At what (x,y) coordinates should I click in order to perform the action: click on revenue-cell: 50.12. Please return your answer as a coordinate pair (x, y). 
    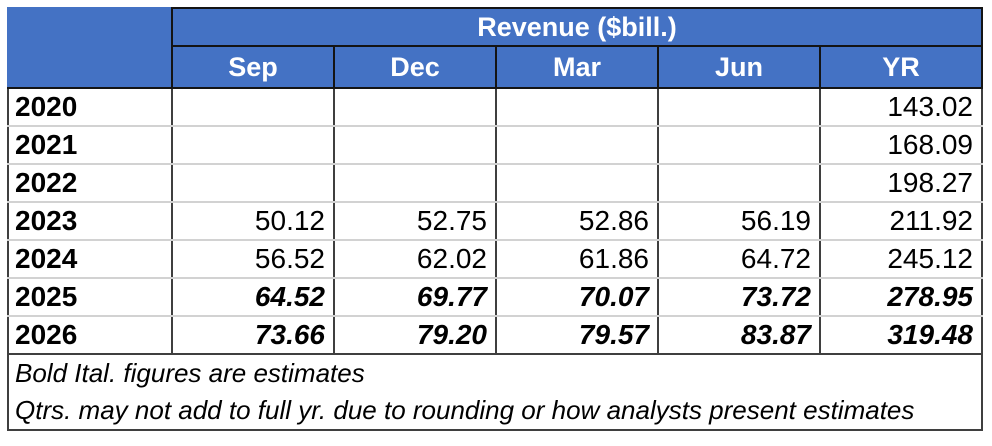
    Looking at the image, I should click on (253, 221).